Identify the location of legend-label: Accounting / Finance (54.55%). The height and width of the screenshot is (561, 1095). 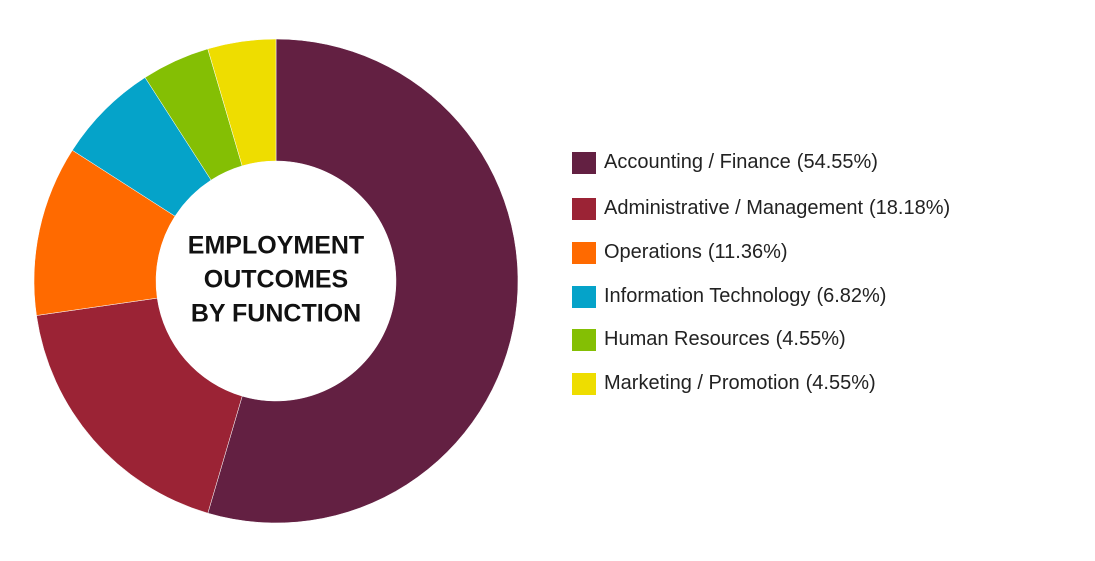
(741, 162).